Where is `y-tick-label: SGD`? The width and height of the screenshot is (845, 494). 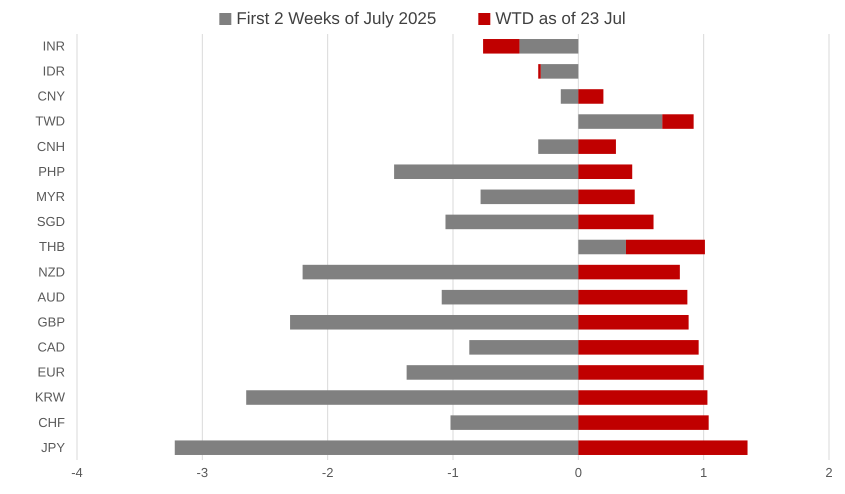 y-tick-label: SGD is located at coordinates (50, 222).